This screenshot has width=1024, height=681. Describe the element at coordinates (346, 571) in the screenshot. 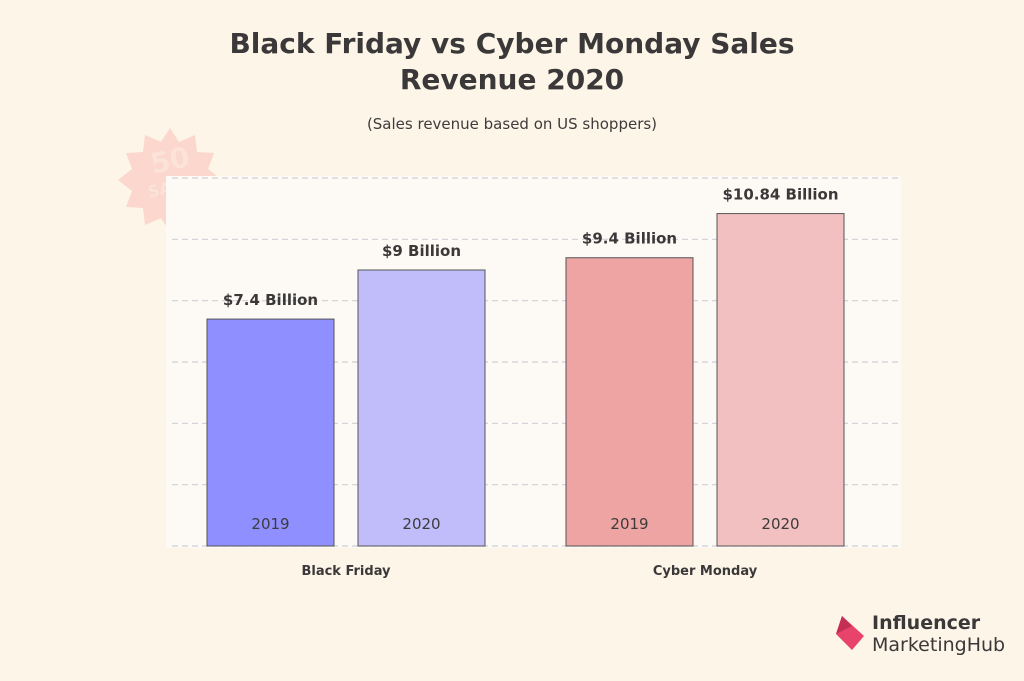

I see `category-label: Black Friday` at that location.